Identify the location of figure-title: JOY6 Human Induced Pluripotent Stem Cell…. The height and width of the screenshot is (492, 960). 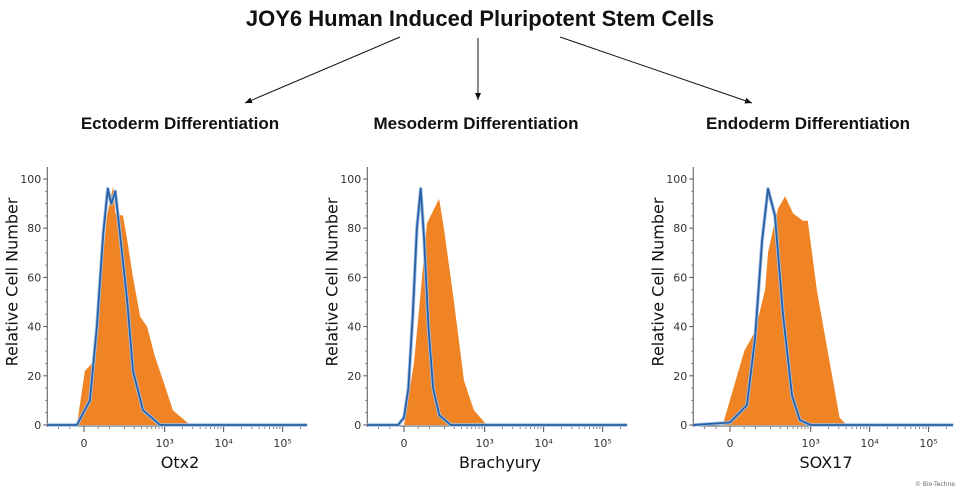
(480, 18).